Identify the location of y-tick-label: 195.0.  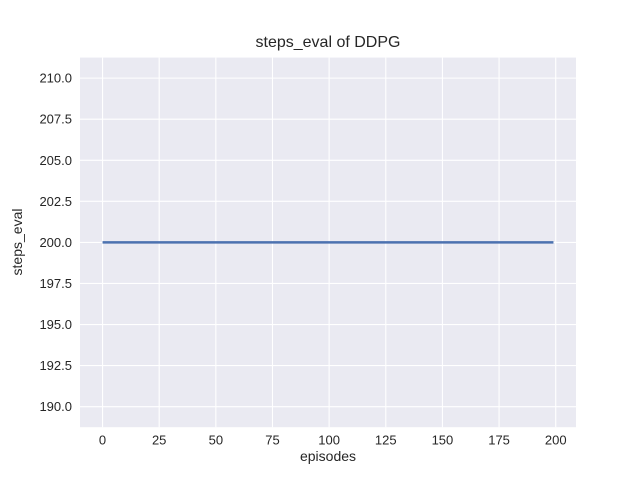
(55, 324).